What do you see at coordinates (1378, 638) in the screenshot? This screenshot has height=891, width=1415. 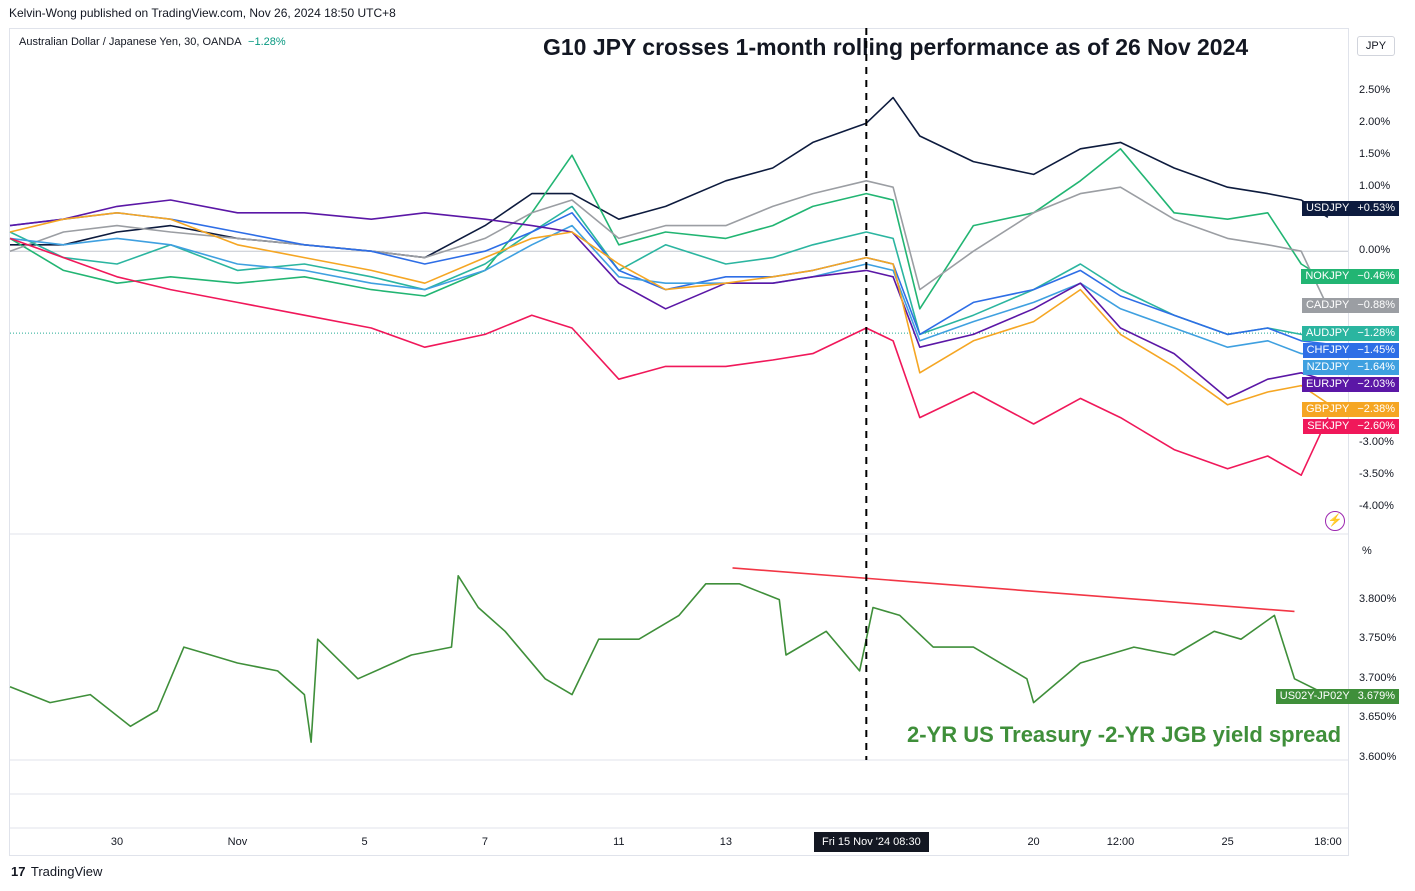 I see `y-tick-label: 3.750%` at bounding box center [1378, 638].